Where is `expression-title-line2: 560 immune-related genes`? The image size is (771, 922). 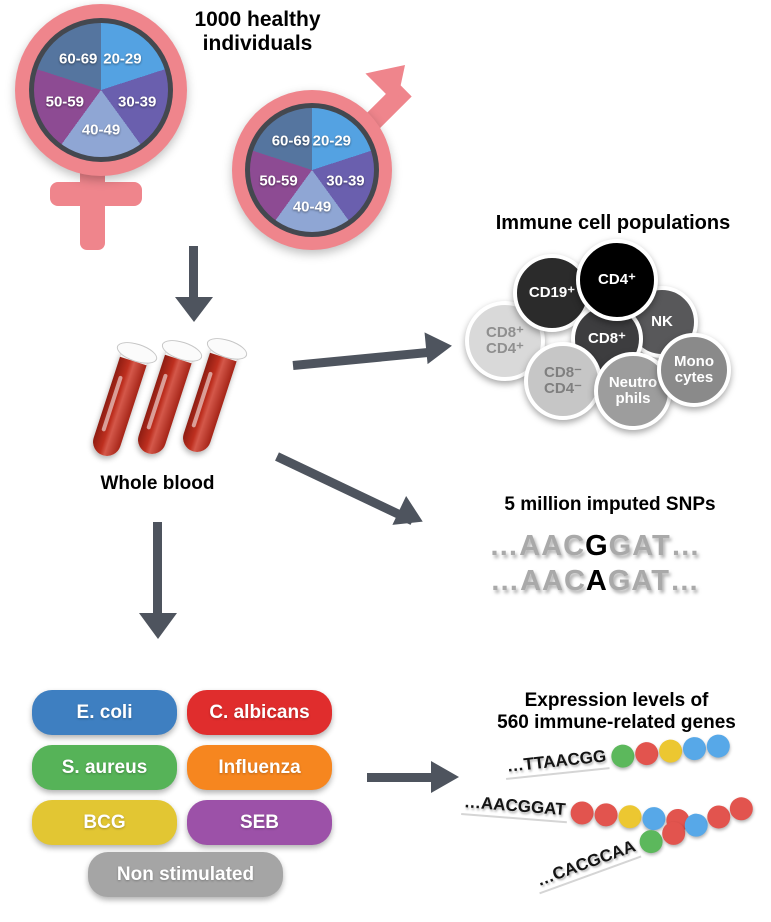
expression-title-line2: 560 immune-related genes is located at coordinates (616, 722).